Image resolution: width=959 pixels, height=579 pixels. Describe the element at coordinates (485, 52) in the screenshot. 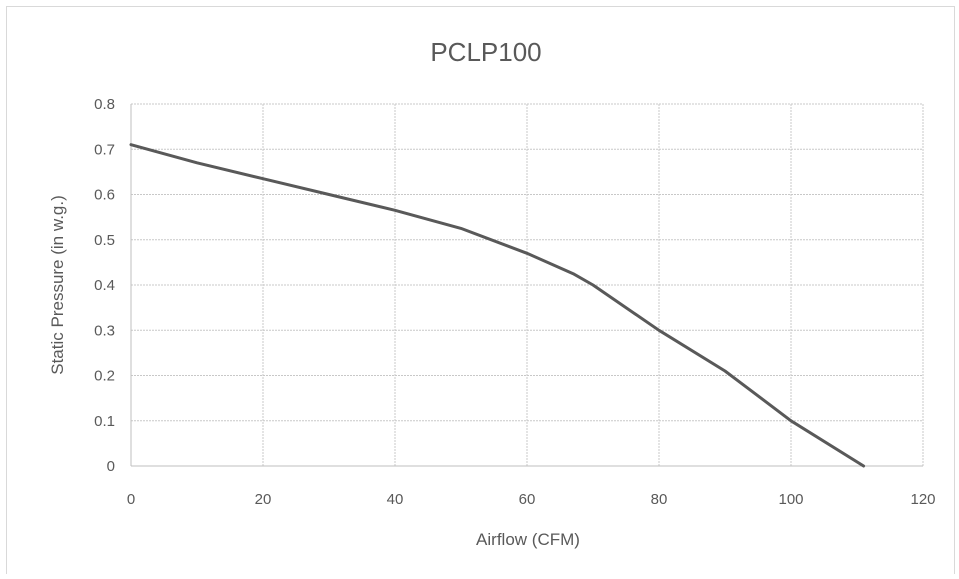

I see `chart-title: PCLP100` at that location.